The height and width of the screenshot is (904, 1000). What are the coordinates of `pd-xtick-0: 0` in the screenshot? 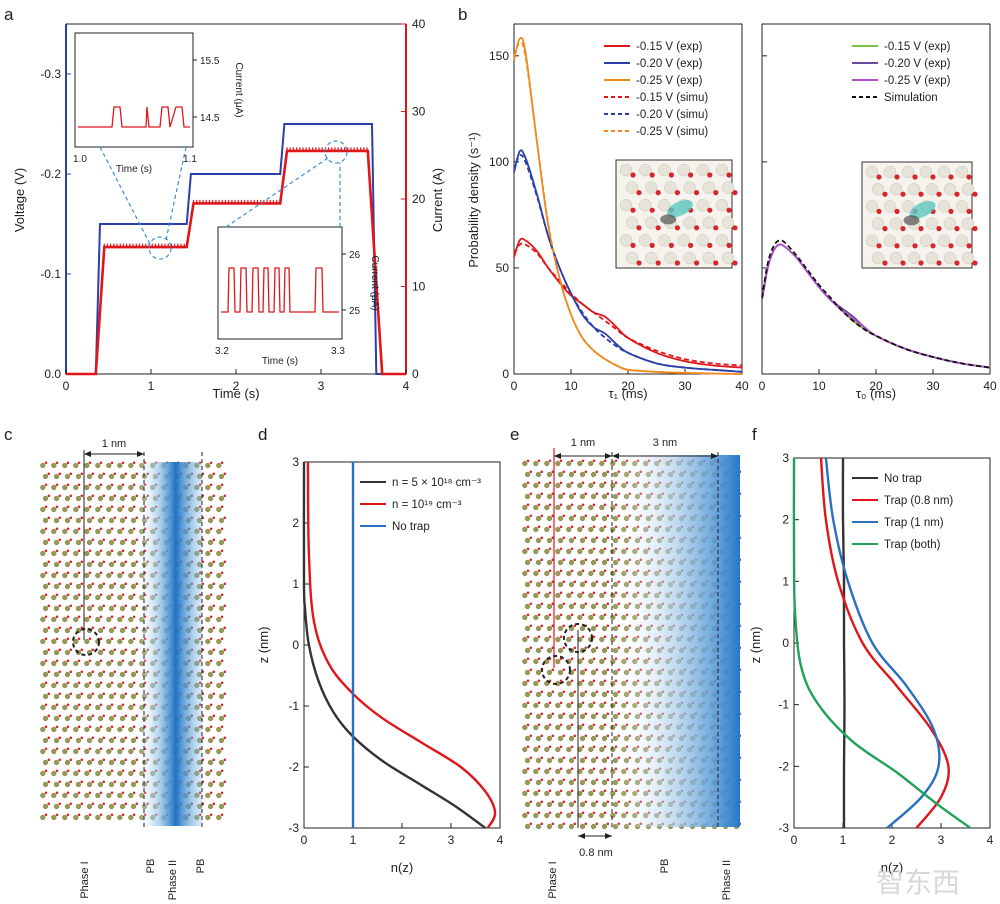 It's located at (304, 840).